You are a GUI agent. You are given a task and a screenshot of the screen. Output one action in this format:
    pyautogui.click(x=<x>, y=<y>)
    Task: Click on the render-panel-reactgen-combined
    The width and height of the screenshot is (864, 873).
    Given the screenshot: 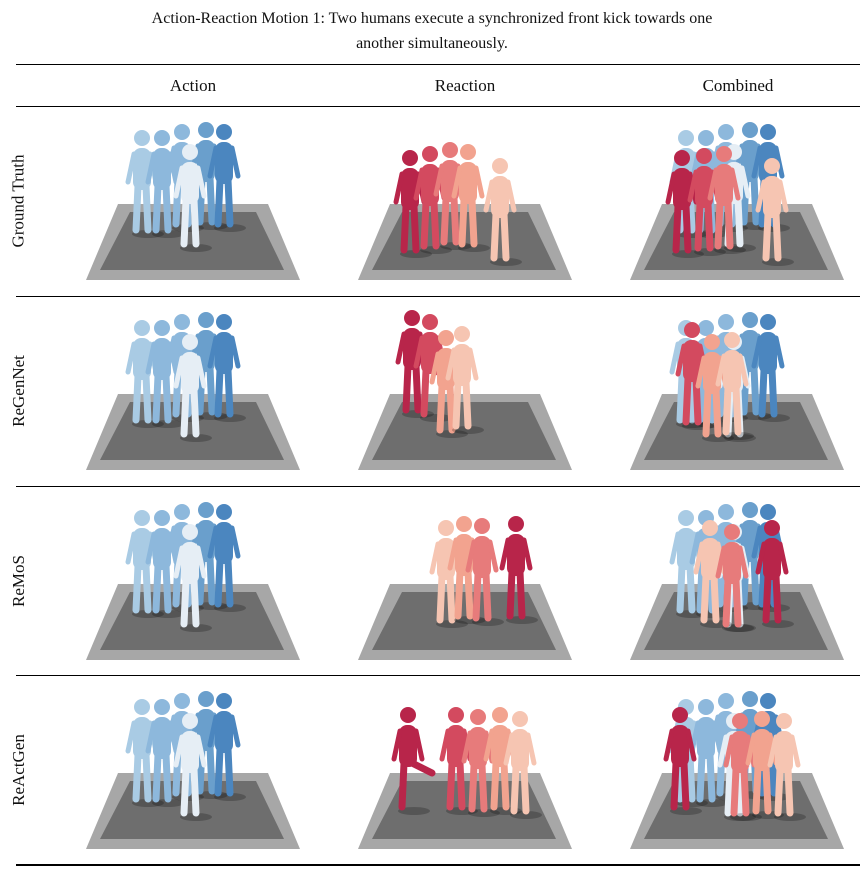 What is the action you would take?
    pyautogui.click(x=737, y=769)
    